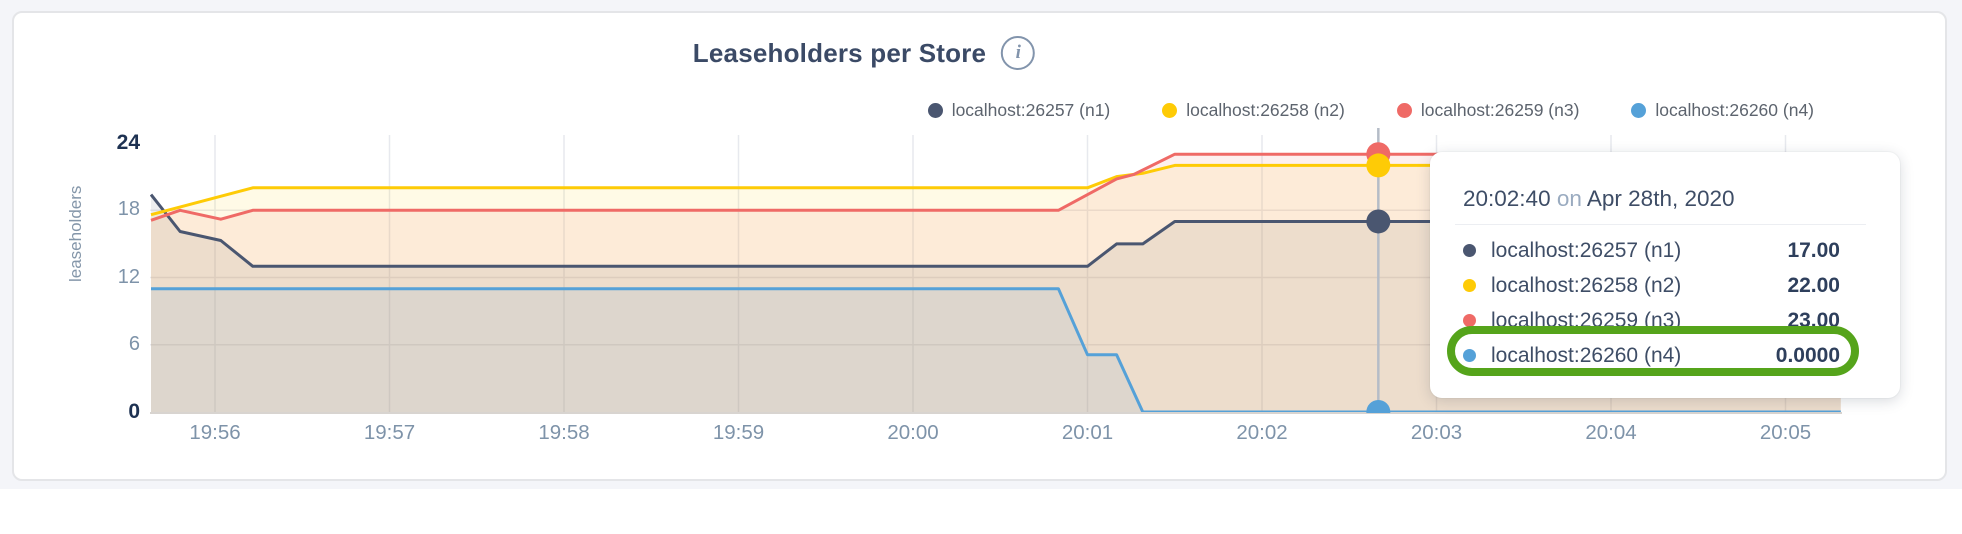 The height and width of the screenshot is (534, 1962). Describe the element at coordinates (128, 209) in the screenshot. I see `y-tick-label: 18` at that location.